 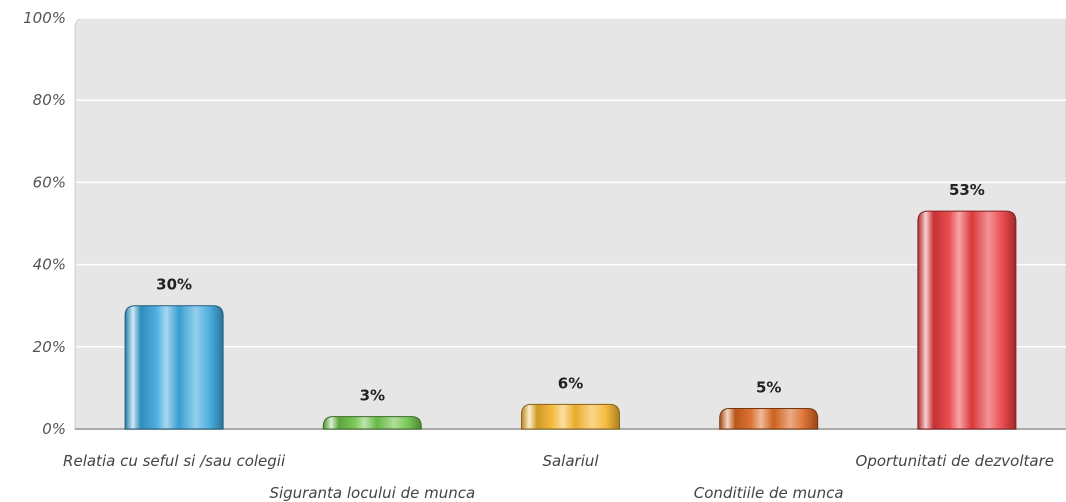 I want to click on data-label: 30%, so click(x=174, y=285).